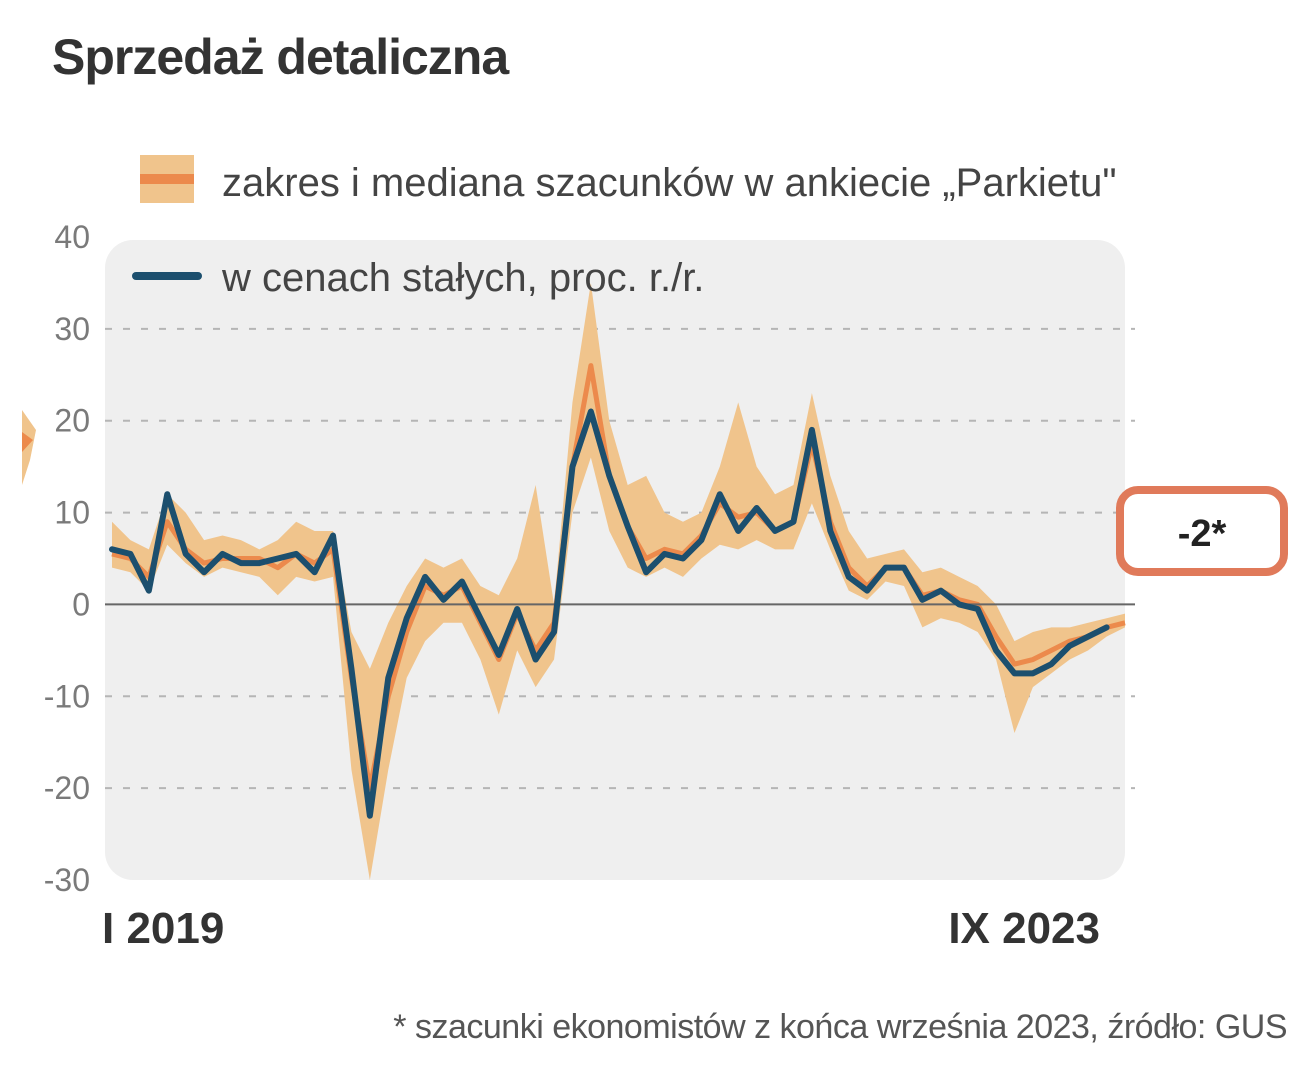 The height and width of the screenshot is (1080, 1301). What do you see at coordinates (163, 928) in the screenshot?
I see `period-start-label: I 2019` at bounding box center [163, 928].